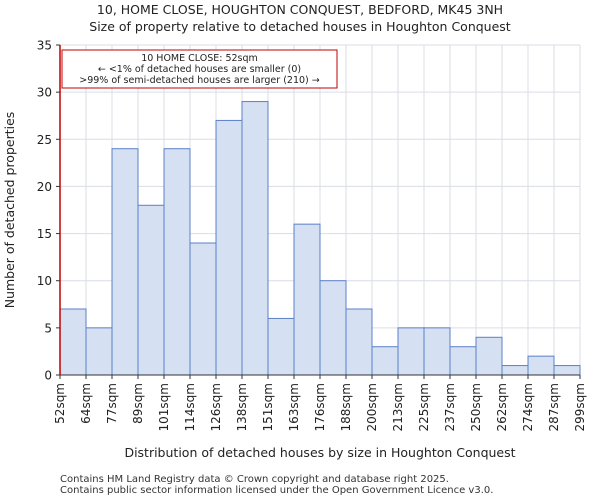 The width and height of the screenshot is (600, 500). Describe the element at coordinates (86, 403) in the screenshot. I see `x-tick-label: 64sqm` at that location.